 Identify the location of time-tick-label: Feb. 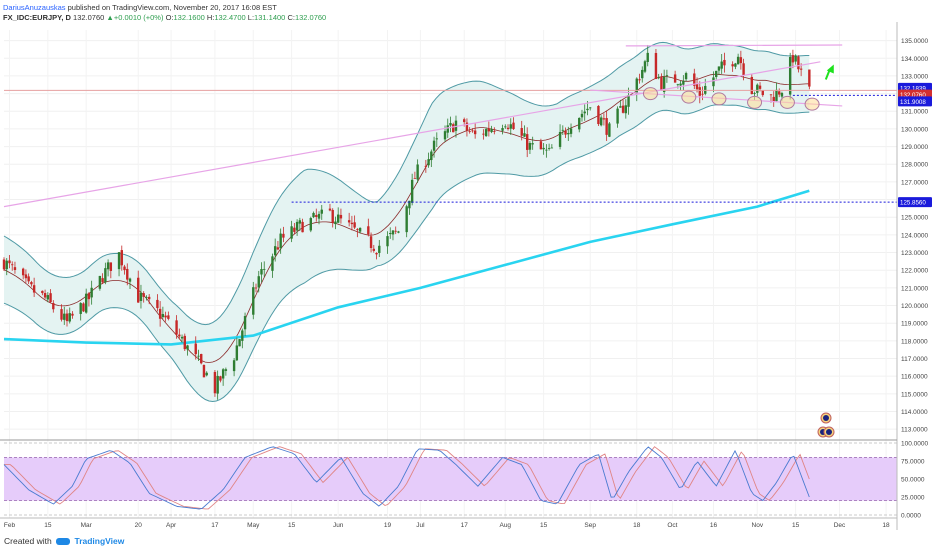
(10, 525).